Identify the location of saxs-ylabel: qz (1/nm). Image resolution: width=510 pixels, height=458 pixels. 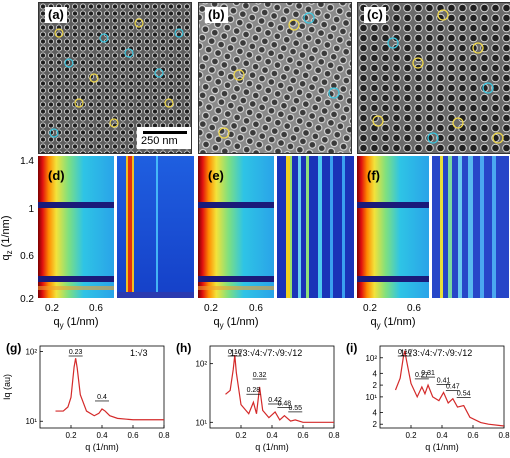
(7, 238).